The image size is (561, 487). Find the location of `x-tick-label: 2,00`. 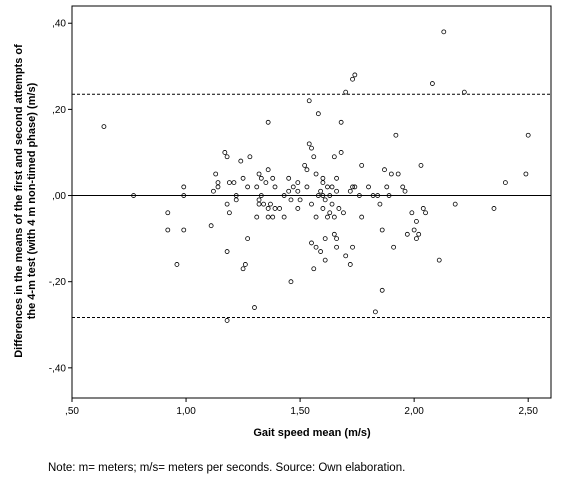

x-tick-label: 2,00 is located at coordinates (414, 411).